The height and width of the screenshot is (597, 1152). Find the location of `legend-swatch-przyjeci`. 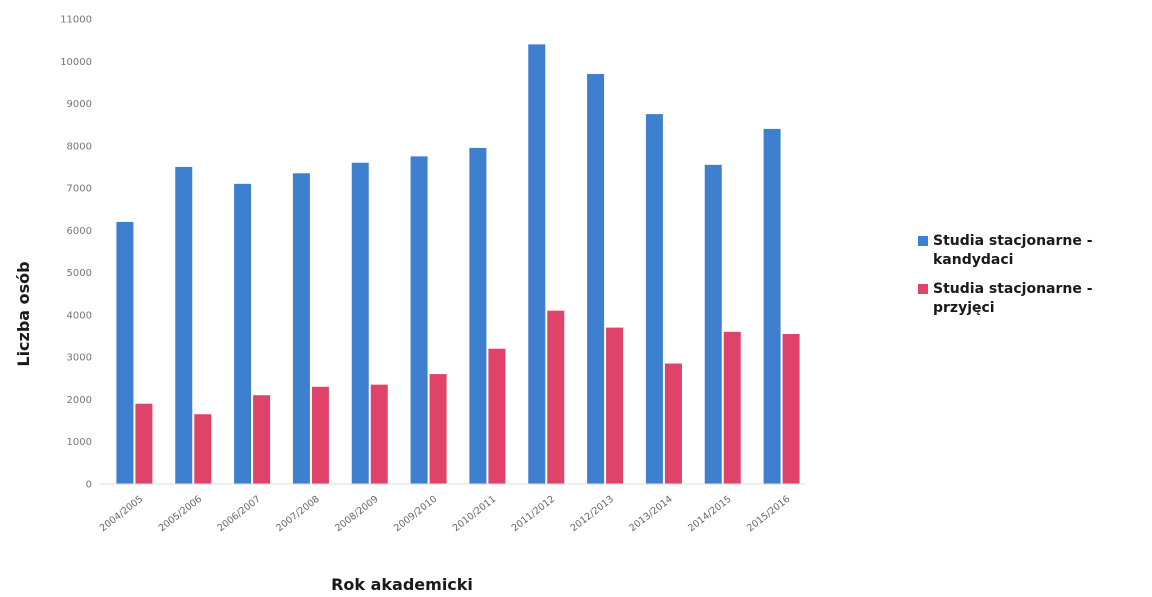

legend-swatch-przyjeci is located at coordinates (923, 289).